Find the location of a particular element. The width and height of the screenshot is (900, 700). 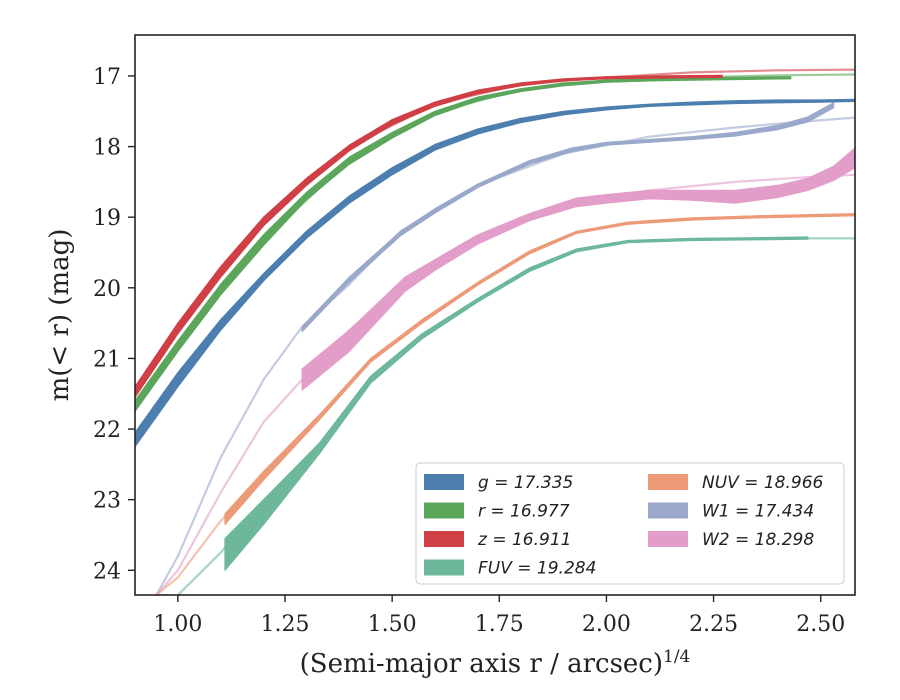

legend-label-W1: W1 = 17.434 is located at coordinates (758, 512).